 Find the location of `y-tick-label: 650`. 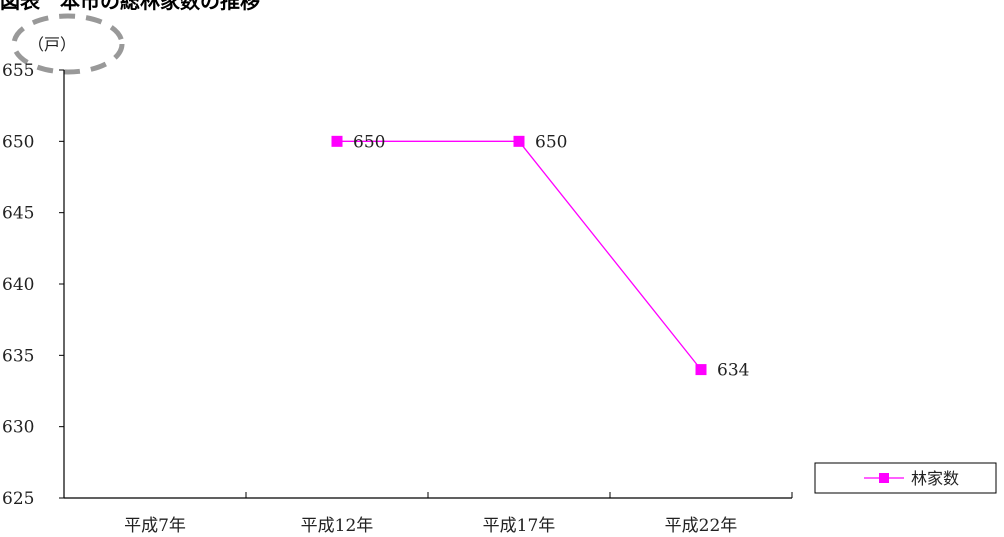

y-tick-label: 650 is located at coordinates (18, 142).